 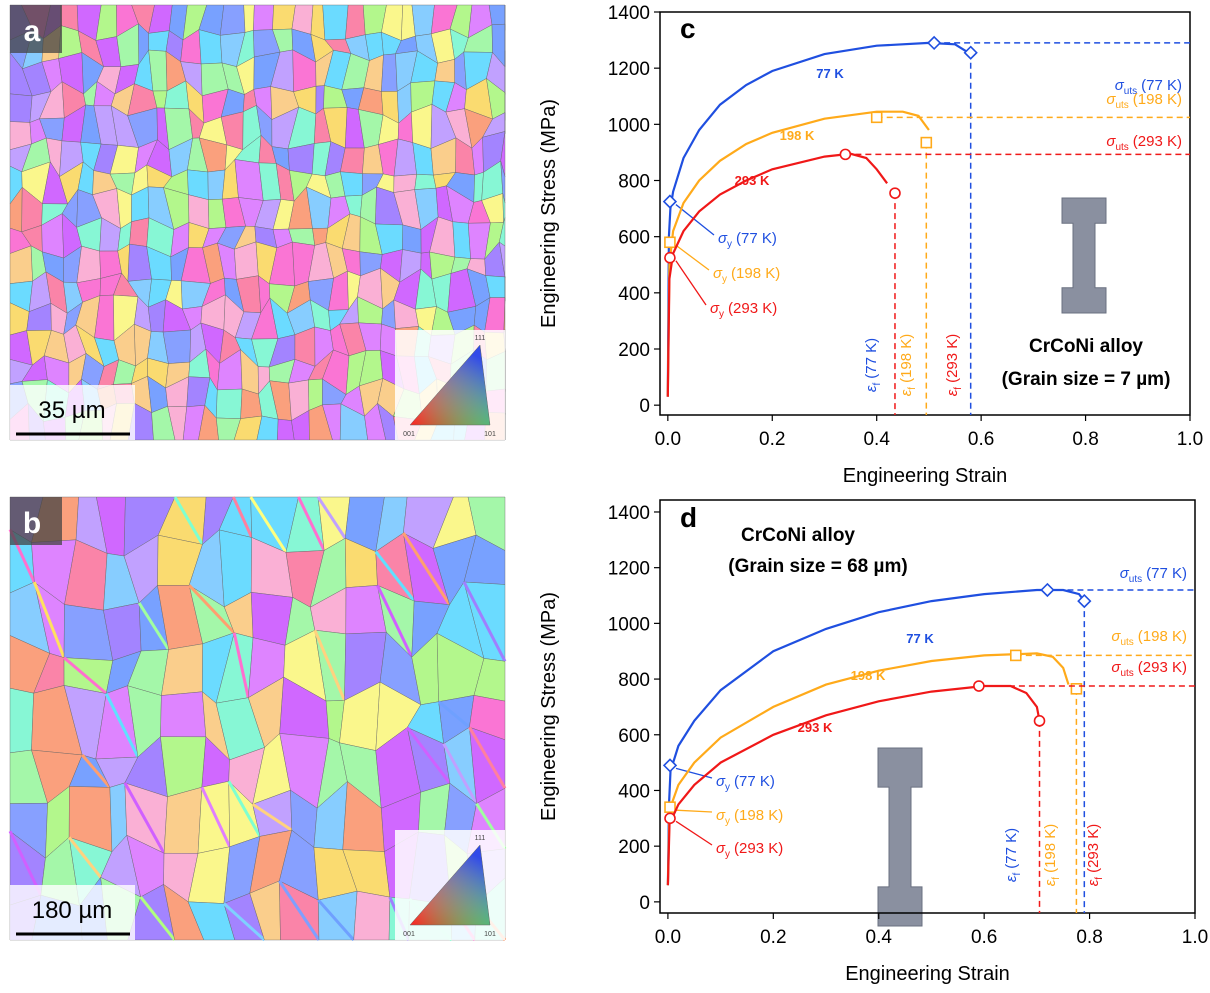 I want to click on x-tick-label: 0.8, so click(x=1089, y=937).